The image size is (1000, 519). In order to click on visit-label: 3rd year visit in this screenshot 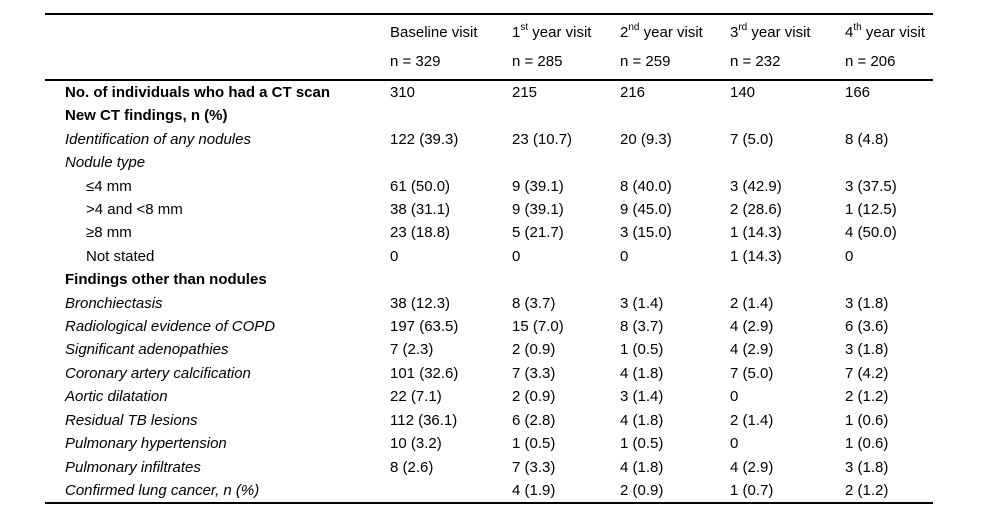, I will do `click(787, 33)`.